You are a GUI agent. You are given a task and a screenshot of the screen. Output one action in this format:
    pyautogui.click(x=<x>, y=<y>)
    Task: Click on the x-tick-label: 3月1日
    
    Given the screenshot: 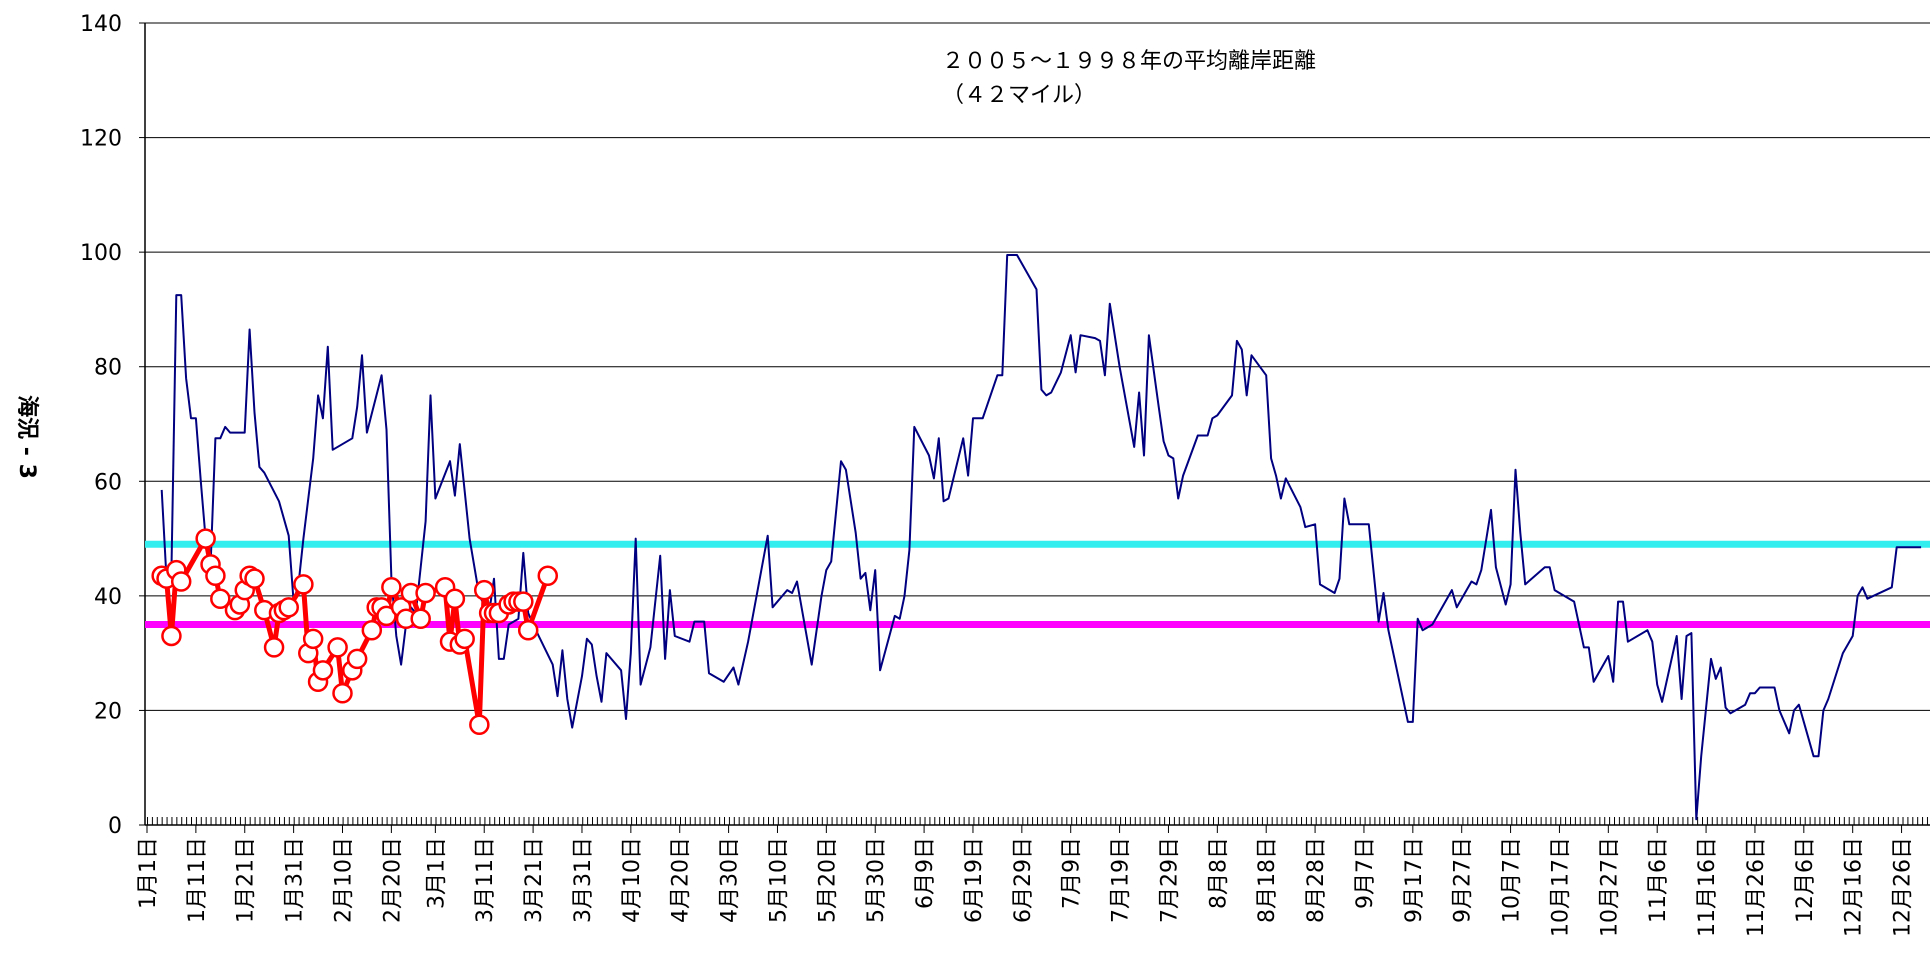 What is the action you would take?
    pyautogui.click(x=436, y=873)
    